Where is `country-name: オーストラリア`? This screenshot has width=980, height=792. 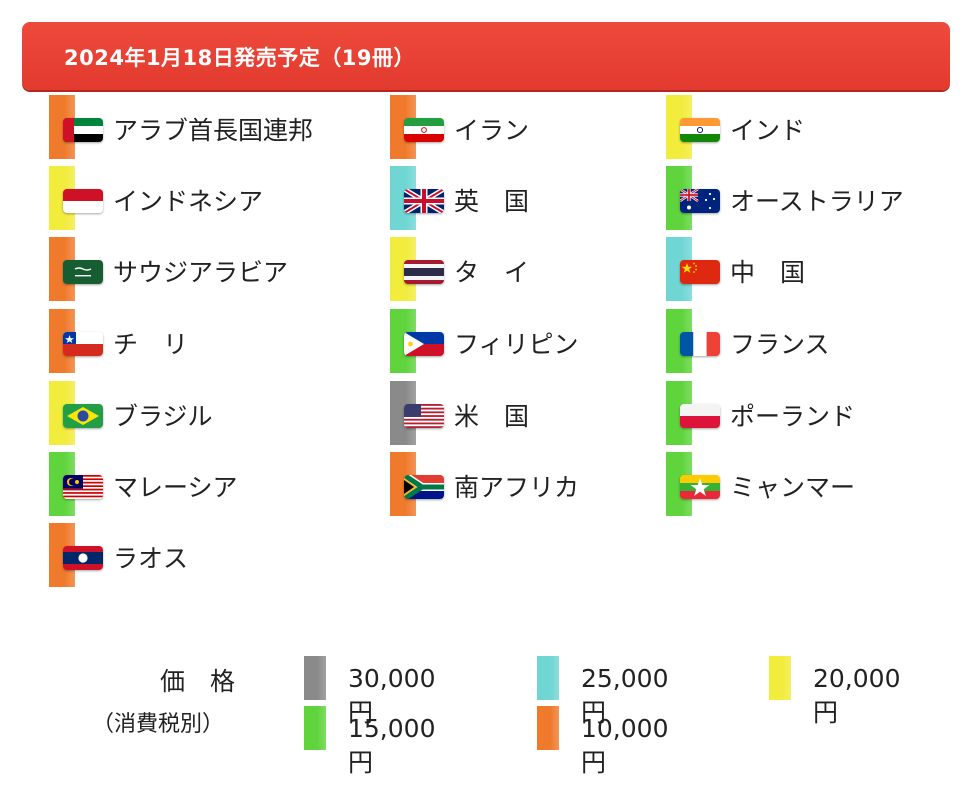 country-name: オーストラリア is located at coordinates (817, 201).